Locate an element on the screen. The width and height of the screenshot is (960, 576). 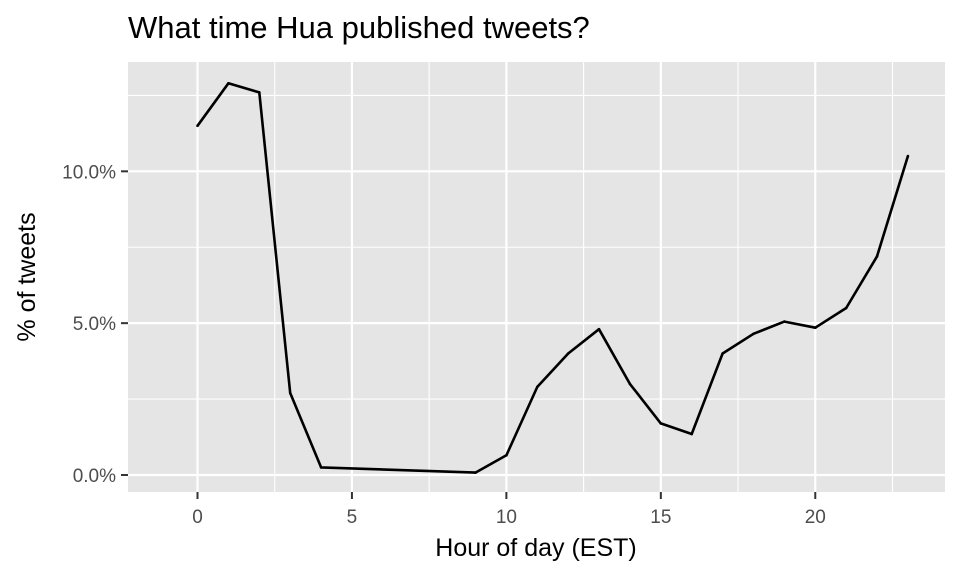
y-axis-title: % of tweets is located at coordinates (27, 276).